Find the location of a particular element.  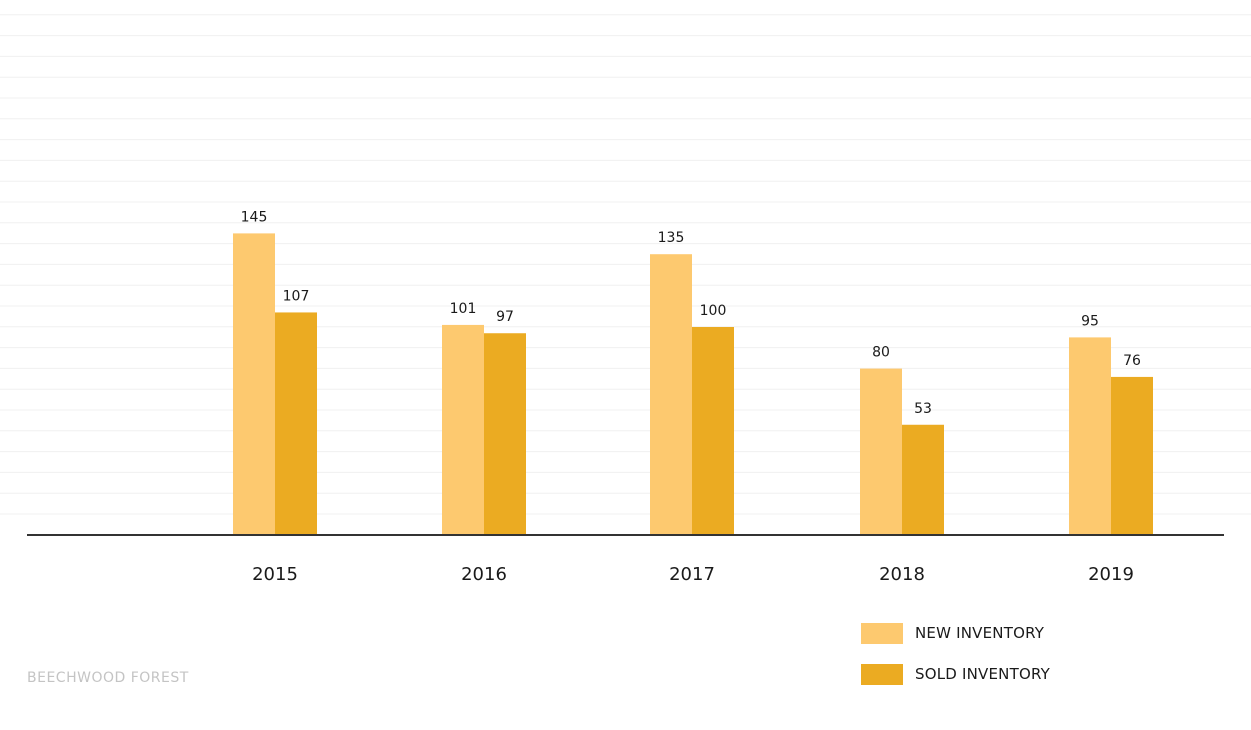

bar-sold-2016 is located at coordinates (505, 434).